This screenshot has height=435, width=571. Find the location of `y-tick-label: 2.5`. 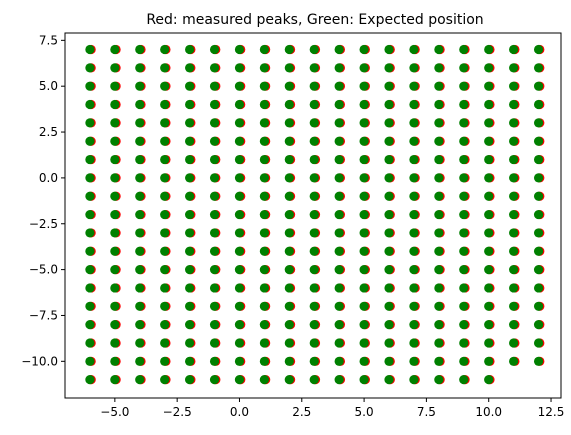

y-tick-label: 2.5 is located at coordinates (48, 132).